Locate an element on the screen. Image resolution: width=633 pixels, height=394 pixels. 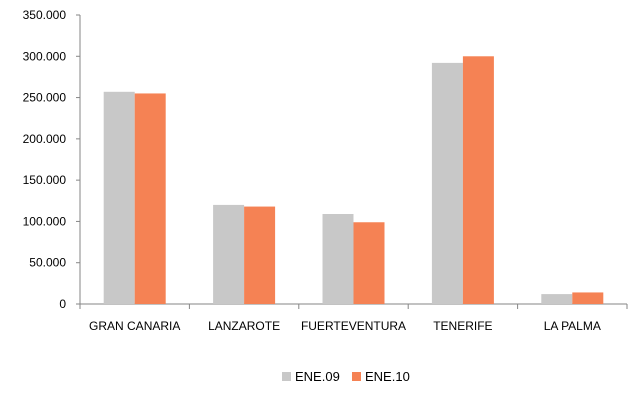
category-label: FUERTEVENTURA is located at coordinates (353, 326).